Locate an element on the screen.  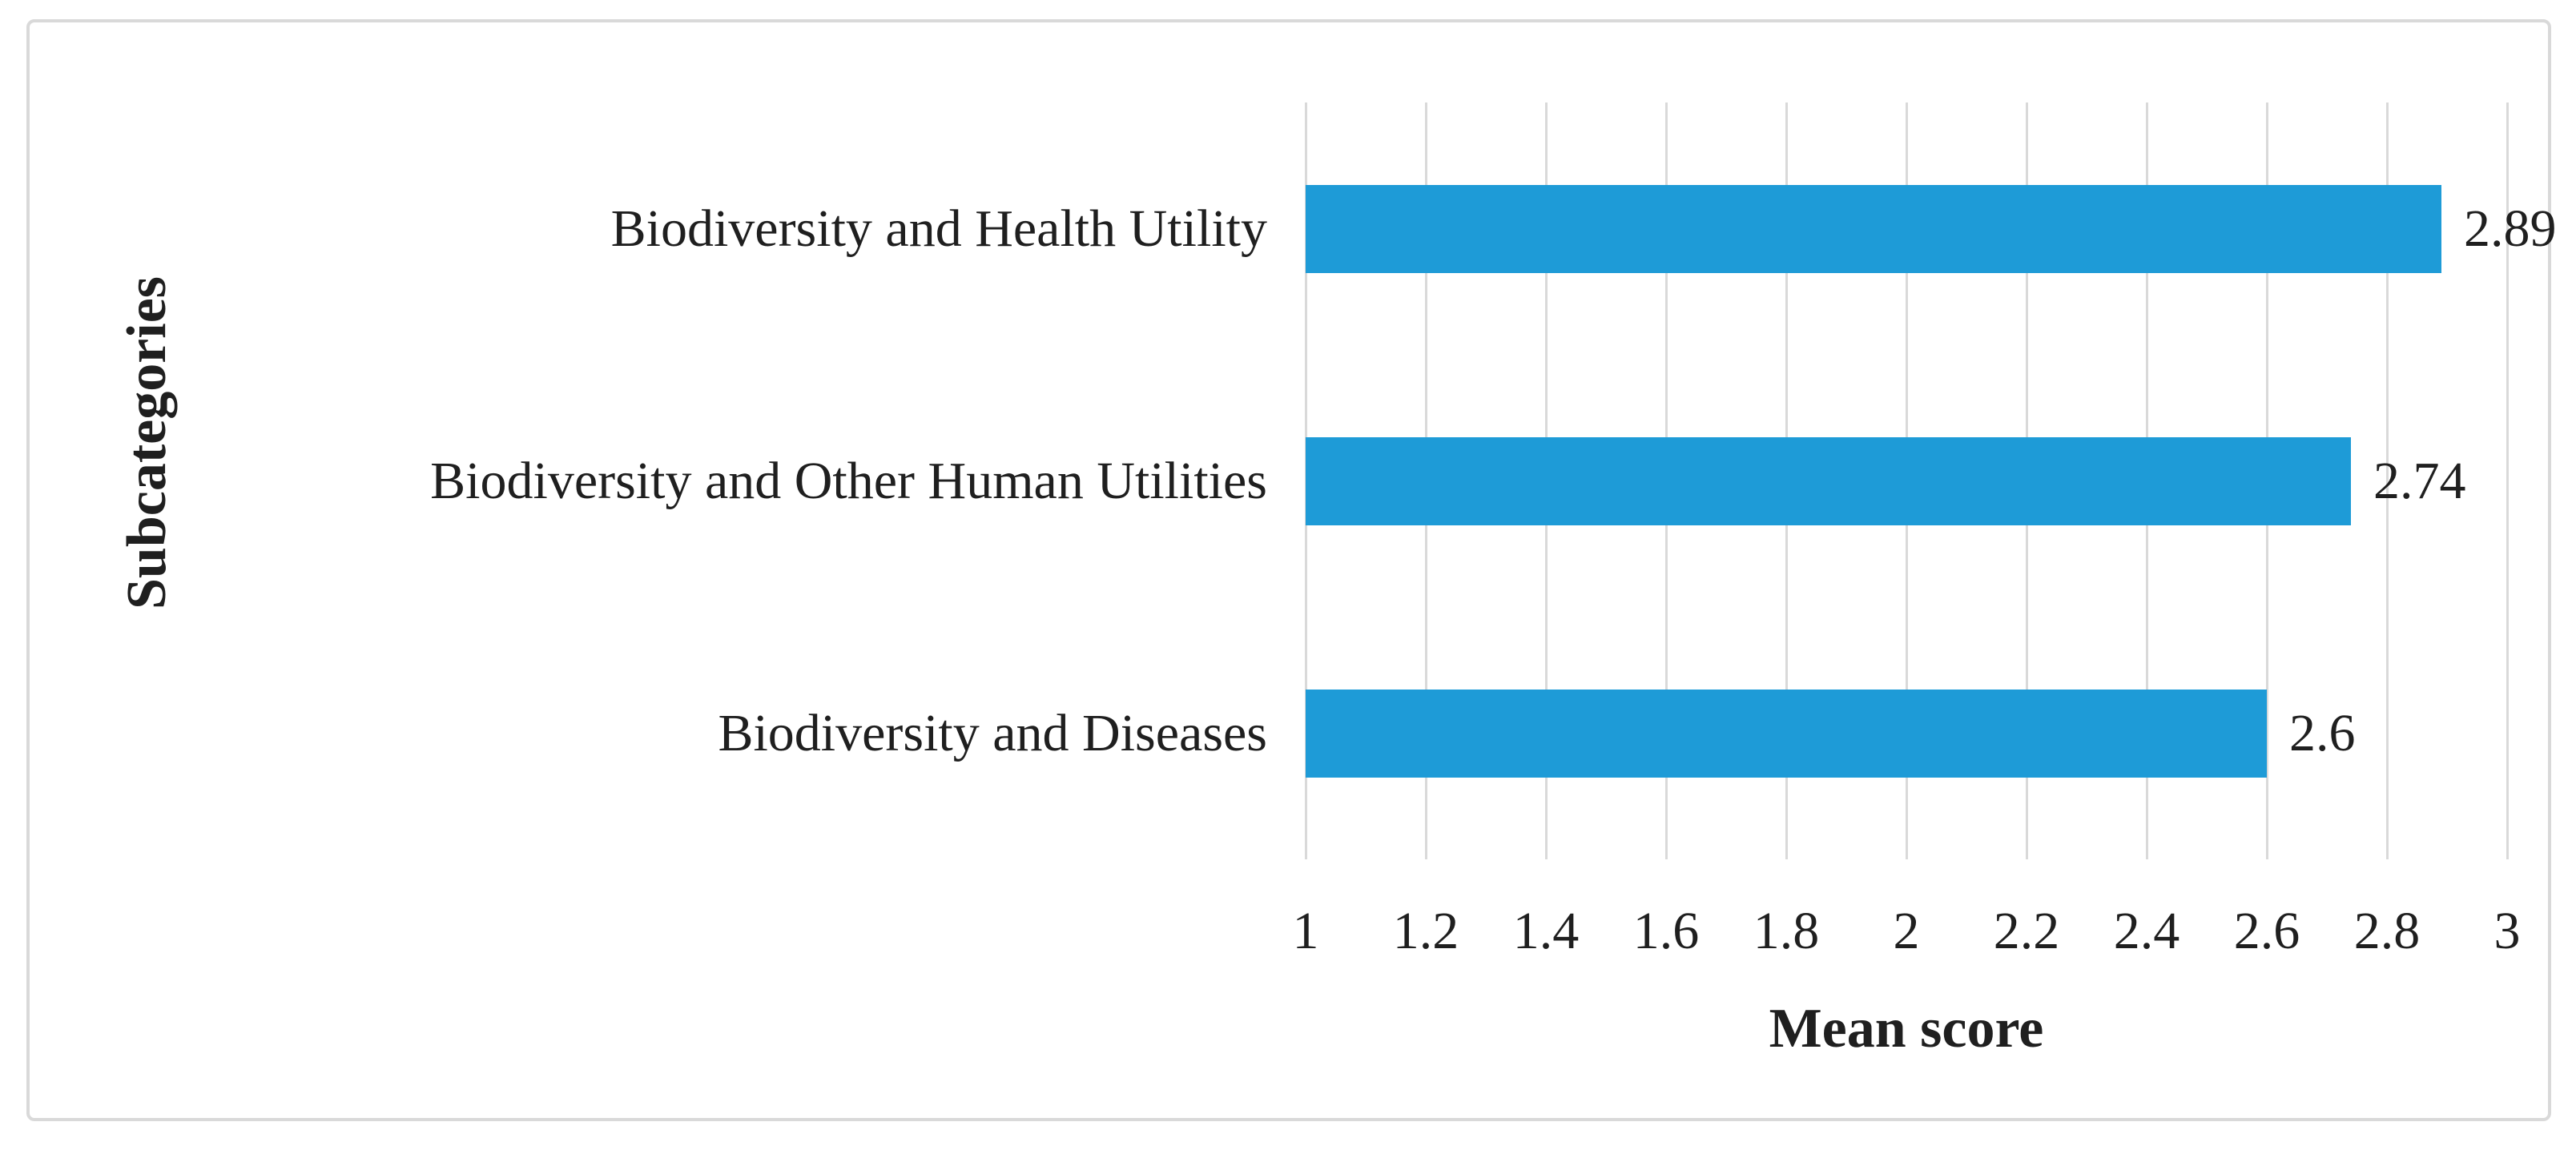
bar-row: 2.89 is located at coordinates (1931, 229).